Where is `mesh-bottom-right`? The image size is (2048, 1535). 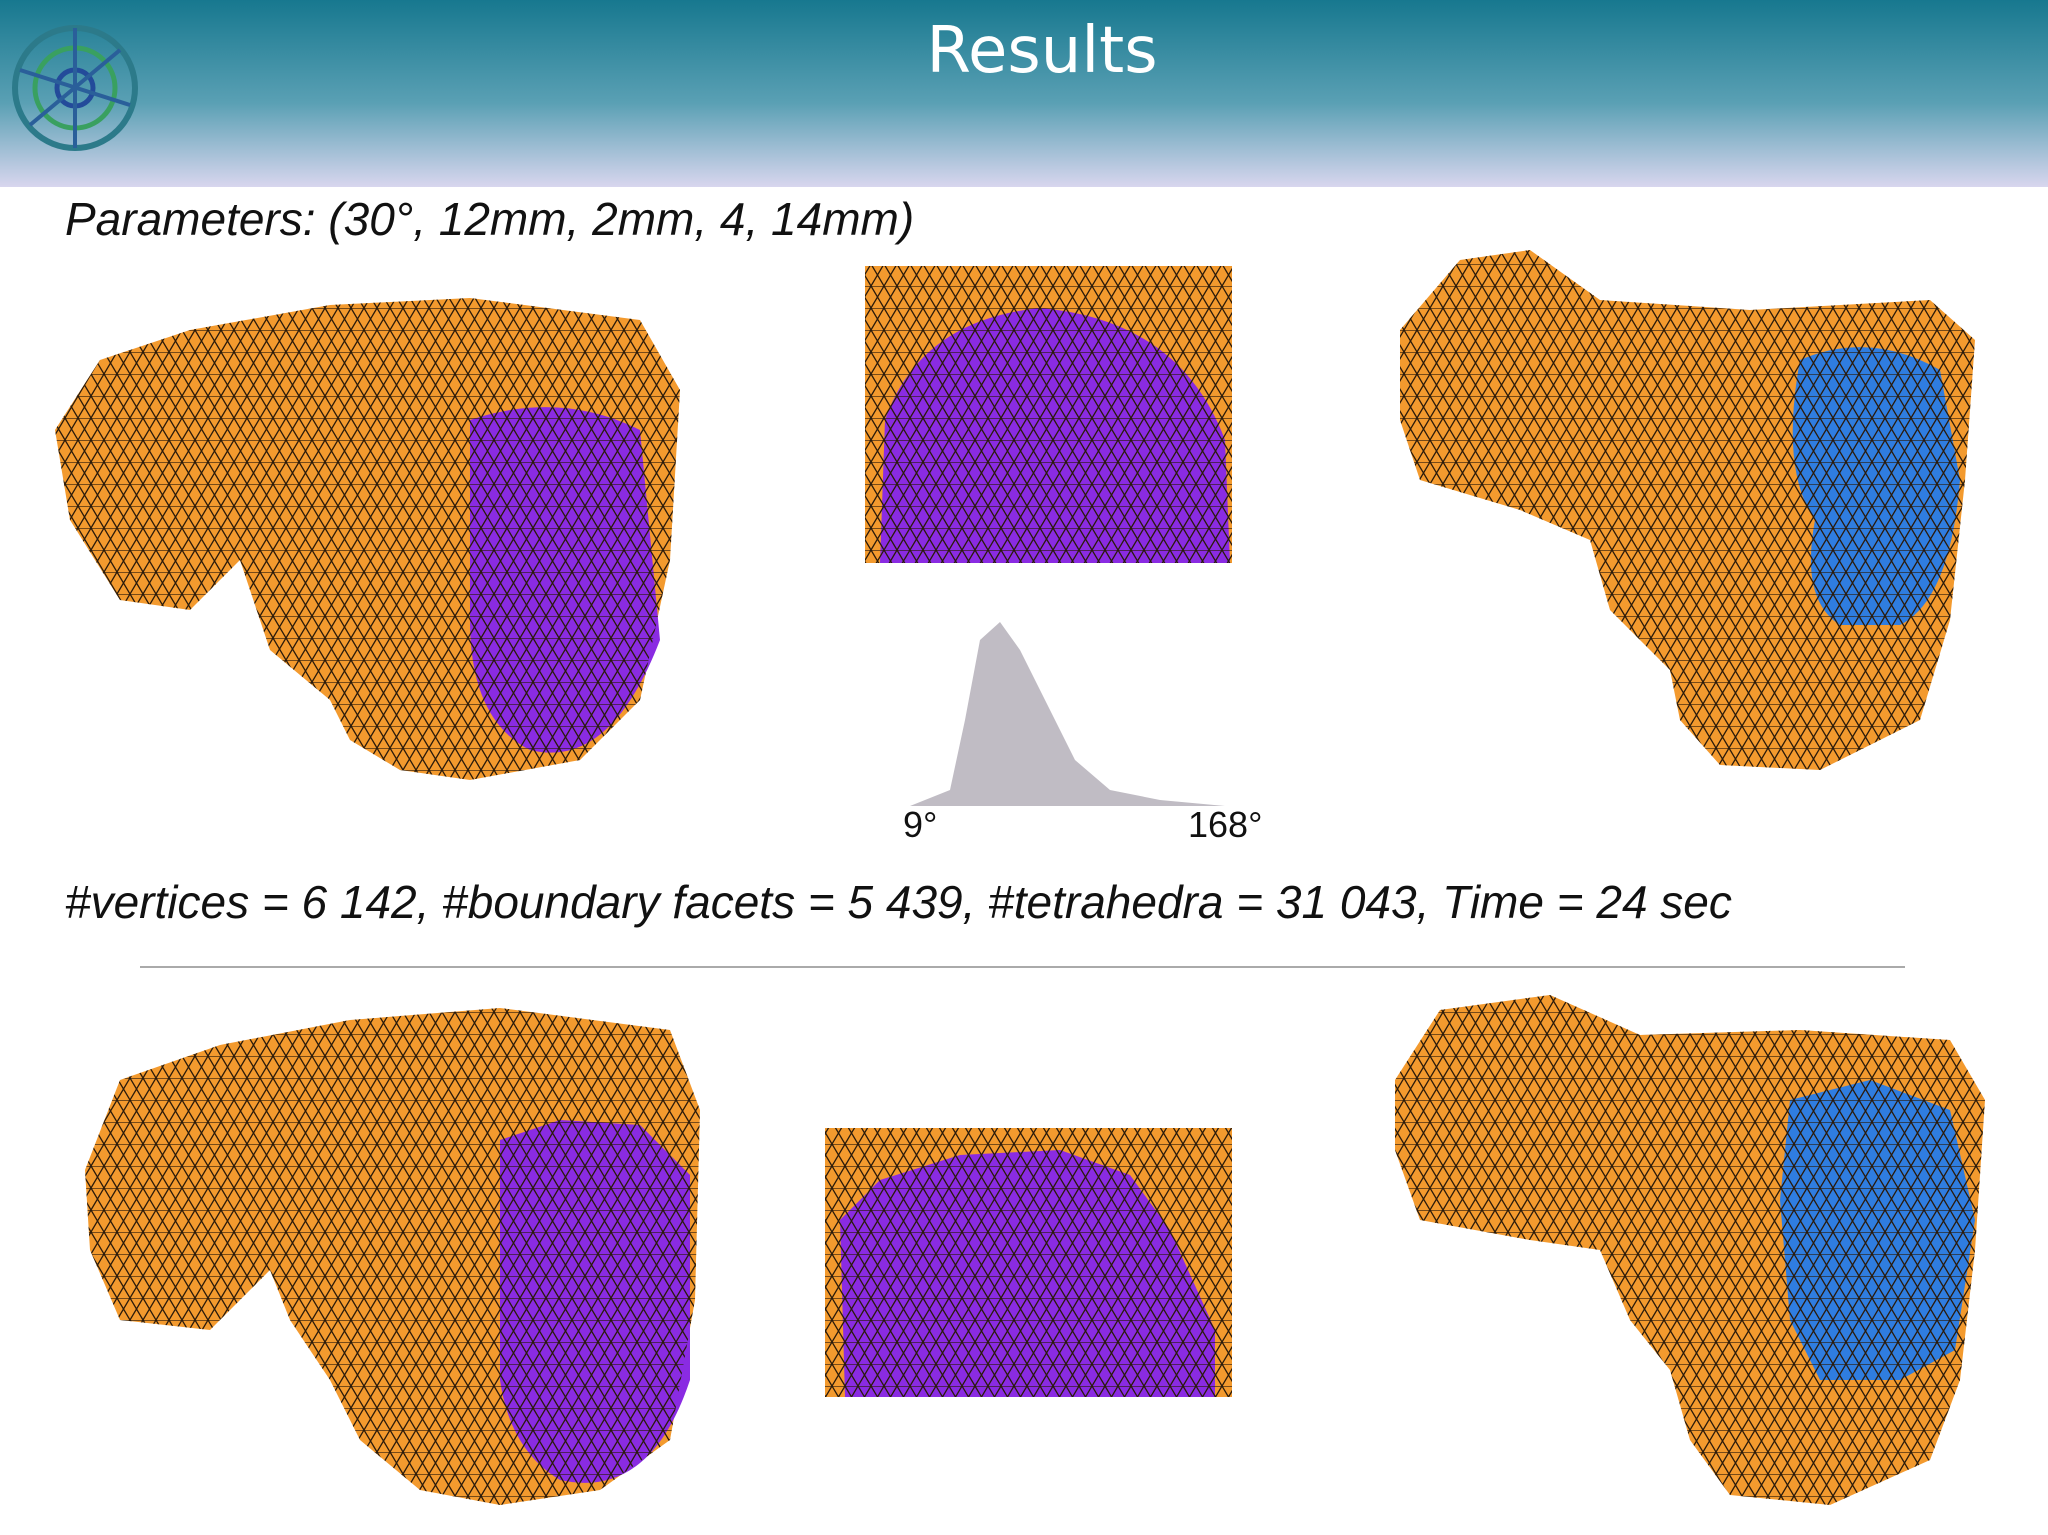
mesh-bottom-right is located at coordinates (1690, 1250).